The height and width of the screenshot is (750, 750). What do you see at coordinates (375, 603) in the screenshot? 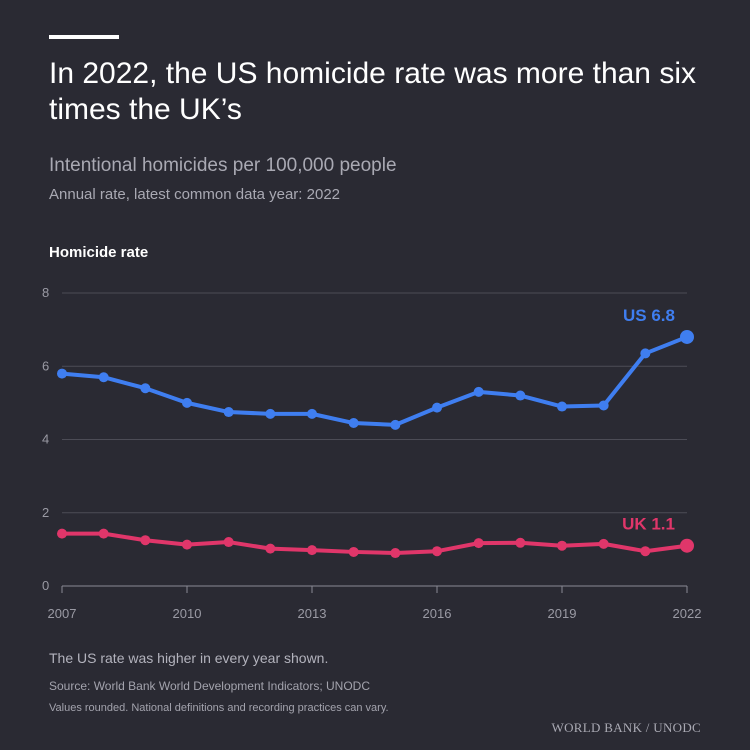
I see `x-tick-labels: 2007 2010 2013 2016 2019 2022` at bounding box center [375, 603].